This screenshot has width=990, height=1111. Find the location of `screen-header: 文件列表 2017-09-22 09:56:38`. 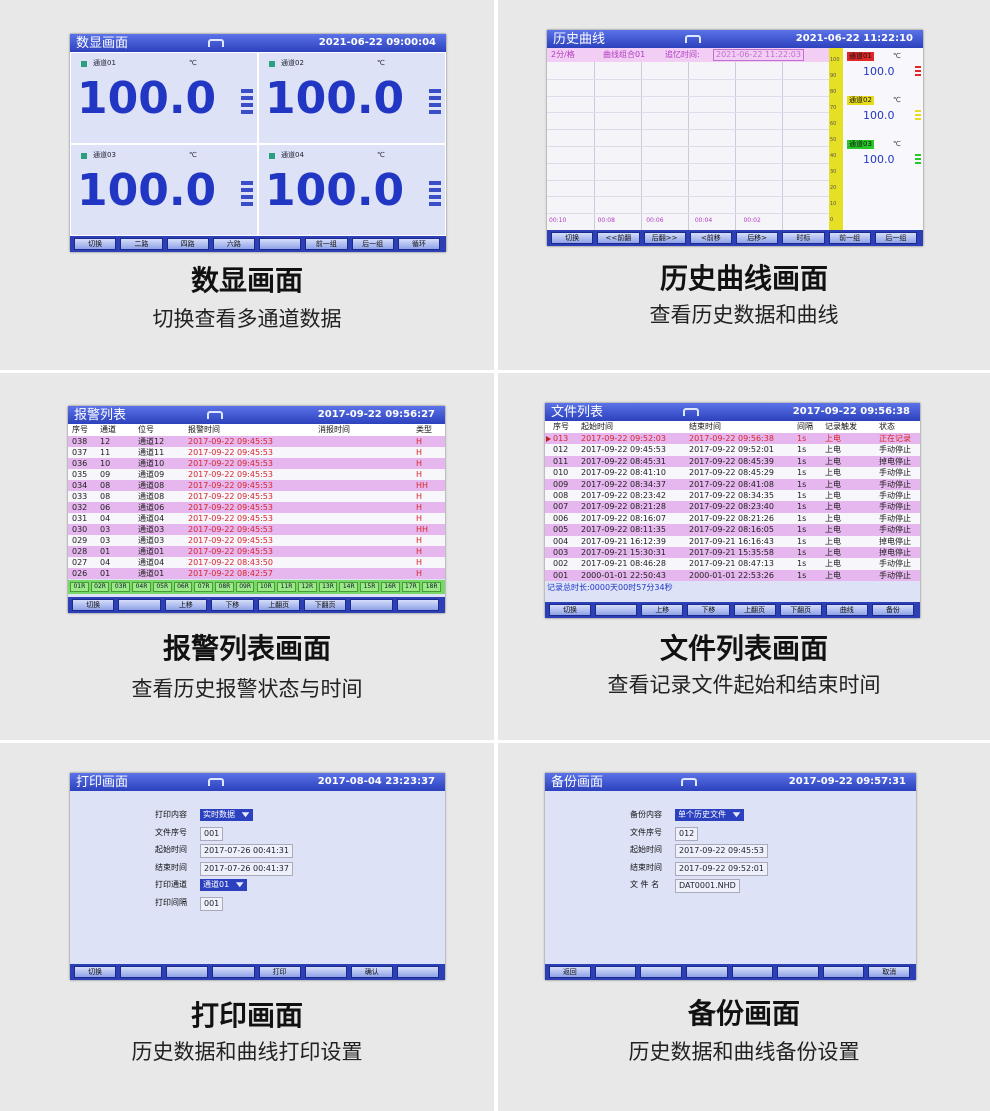

screen-header: 文件列表 2017-09-22 09:56:38 is located at coordinates (732, 412).